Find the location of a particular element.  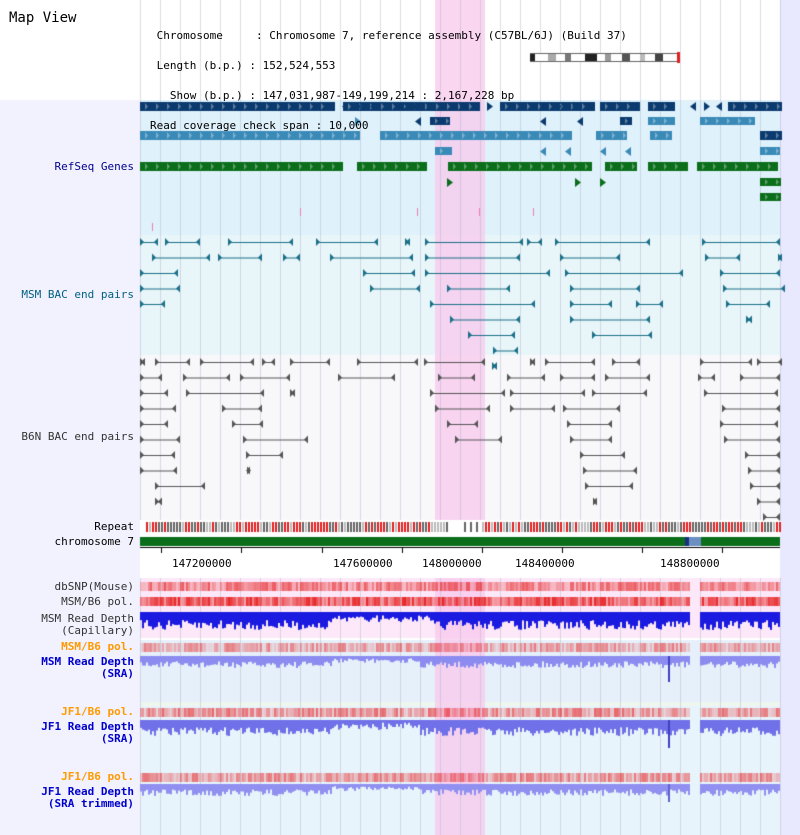

track-label-msm-depth-sra: MSM Read Depth (SRA) is located at coordinates (87, 667).